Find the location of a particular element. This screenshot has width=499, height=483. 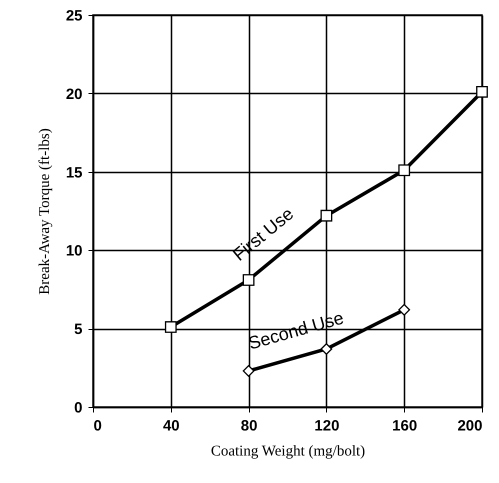

x-tick-label: 80 is located at coordinates (249, 426).